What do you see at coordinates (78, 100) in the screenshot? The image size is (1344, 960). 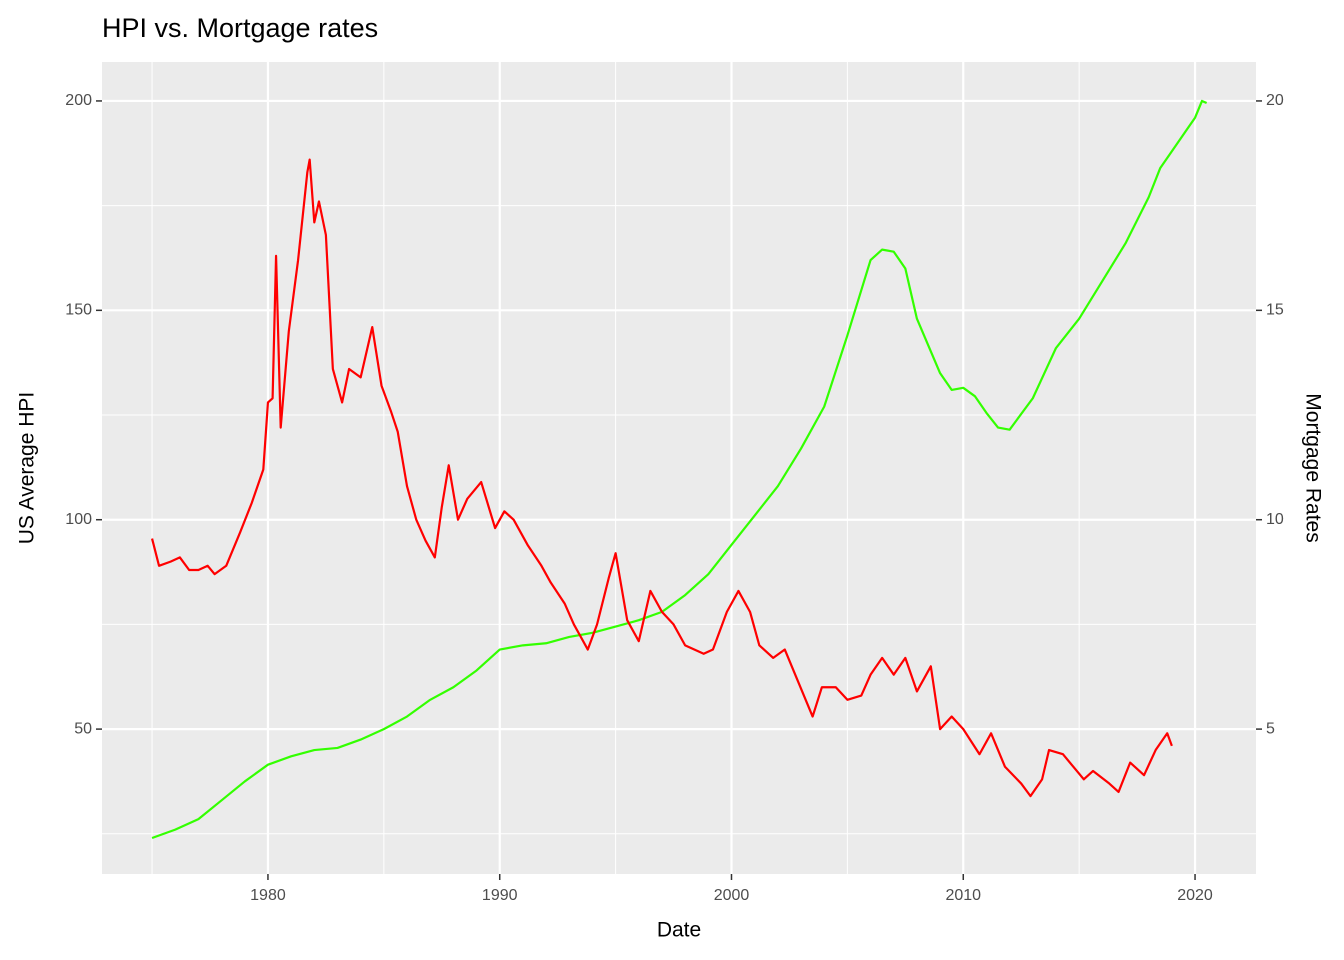 I see `y-tick-label: 200` at bounding box center [78, 100].